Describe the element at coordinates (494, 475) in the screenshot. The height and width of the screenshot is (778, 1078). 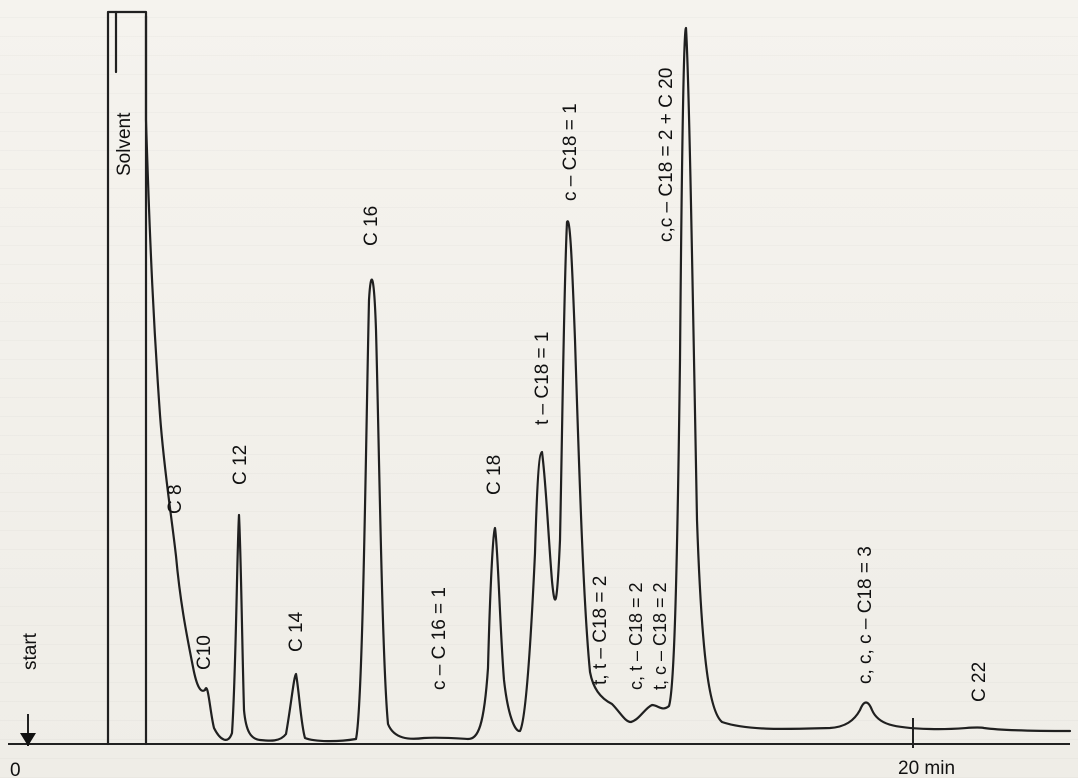
I see `label-c18: C 18` at that location.